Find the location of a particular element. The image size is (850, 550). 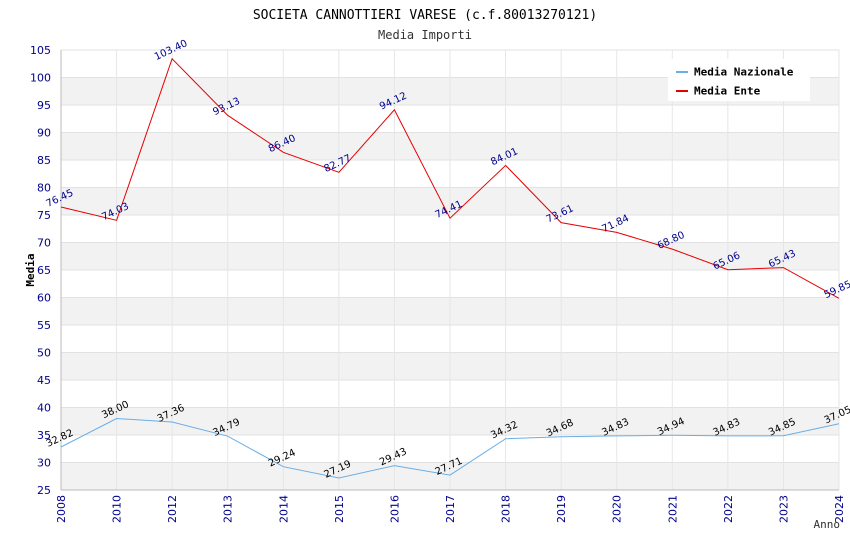

x-tick-label: 2014 is located at coordinates (283, 509).